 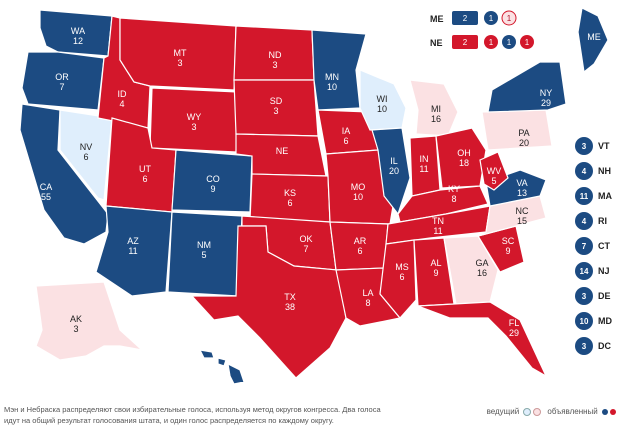 What do you see at coordinates (438, 221) in the screenshot?
I see `state-abbr-tn: TN` at bounding box center [438, 221].